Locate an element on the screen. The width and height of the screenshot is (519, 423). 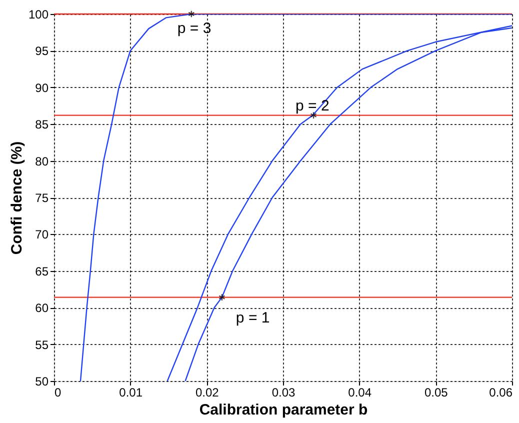
y-tick-label: 60 is located at coordinates (42, 308).